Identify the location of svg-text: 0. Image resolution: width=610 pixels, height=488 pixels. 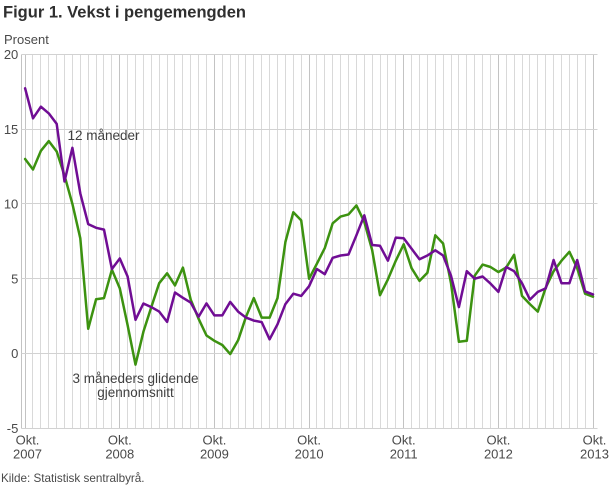
(14, 353).